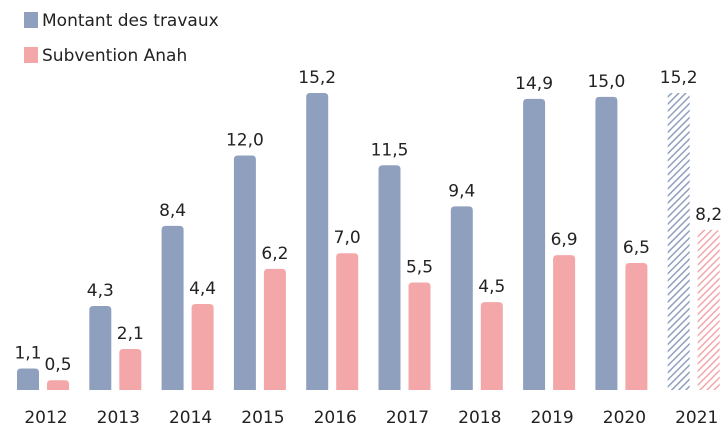  What do you see at coordinates (57, 365) in the screenshot?
I see `value-label: 0,5` at bounding box center [57, 365].